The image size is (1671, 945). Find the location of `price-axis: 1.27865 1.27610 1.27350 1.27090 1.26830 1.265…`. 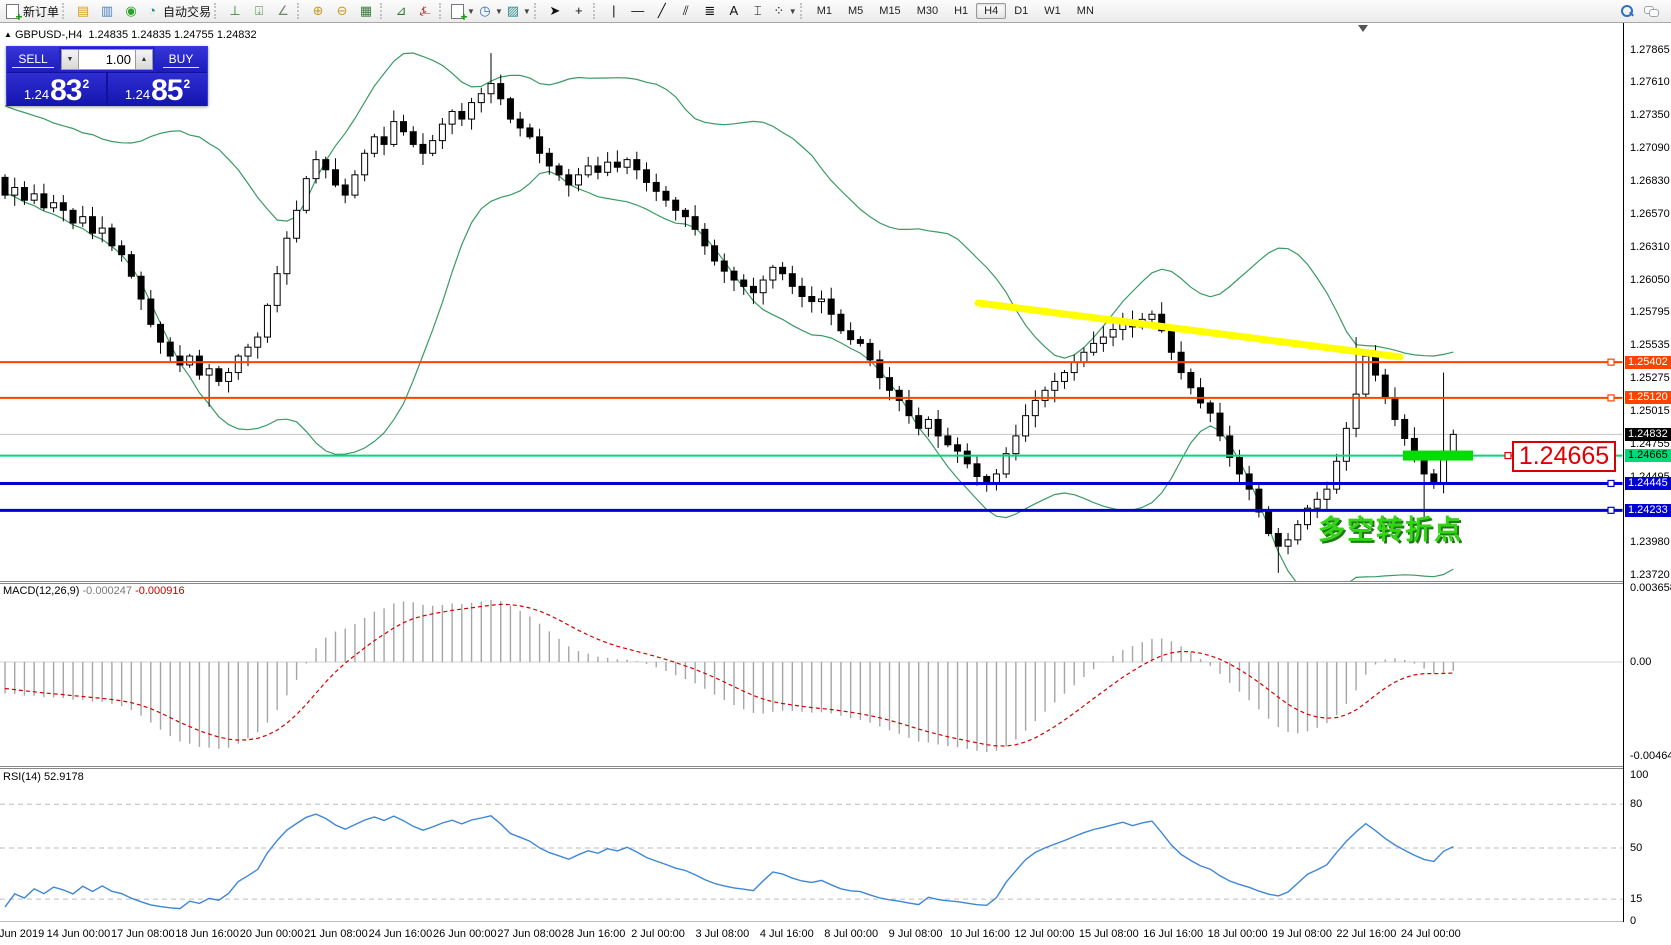

price-axis: 1.27865 1.27610 1.27350 1.27090 1.26830 1.265… is located at coordinates (1647, 474).